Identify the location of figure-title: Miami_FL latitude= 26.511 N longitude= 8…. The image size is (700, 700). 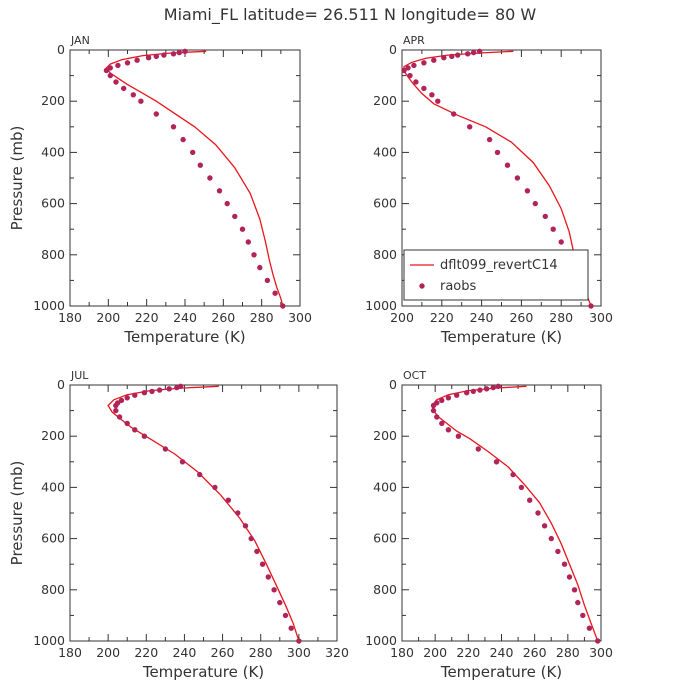
(350, 15).